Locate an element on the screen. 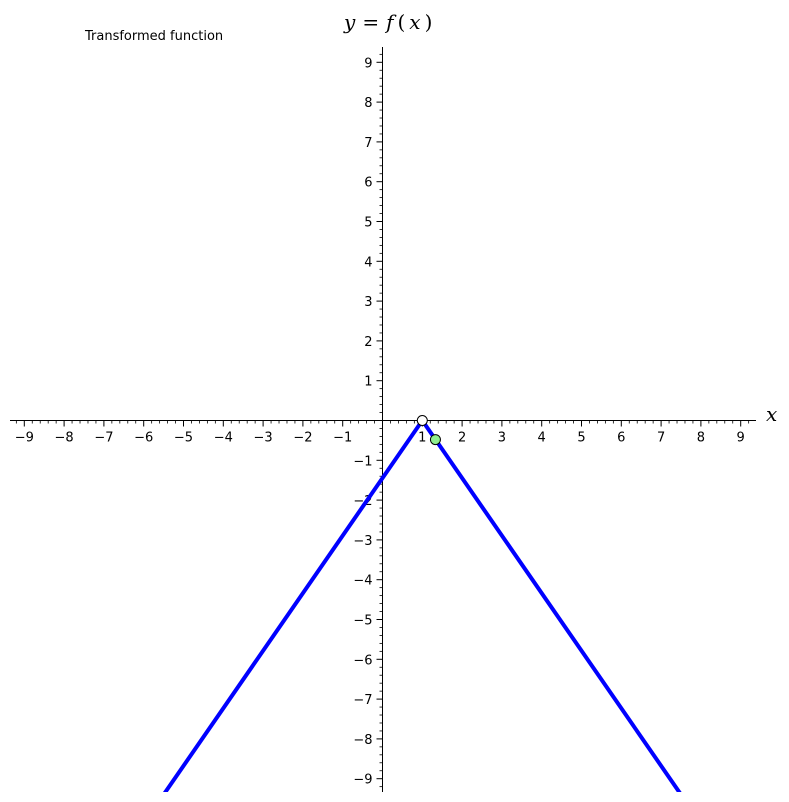 The image size is (789, 802). y-axis-label: y = f ( x ) is located at coordinates (387, 22).